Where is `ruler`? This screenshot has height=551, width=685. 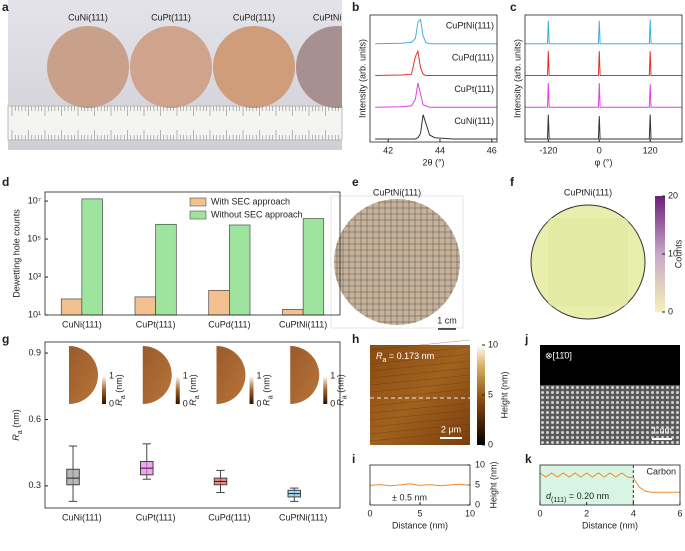 ruler is located at coordinates (175, 123).